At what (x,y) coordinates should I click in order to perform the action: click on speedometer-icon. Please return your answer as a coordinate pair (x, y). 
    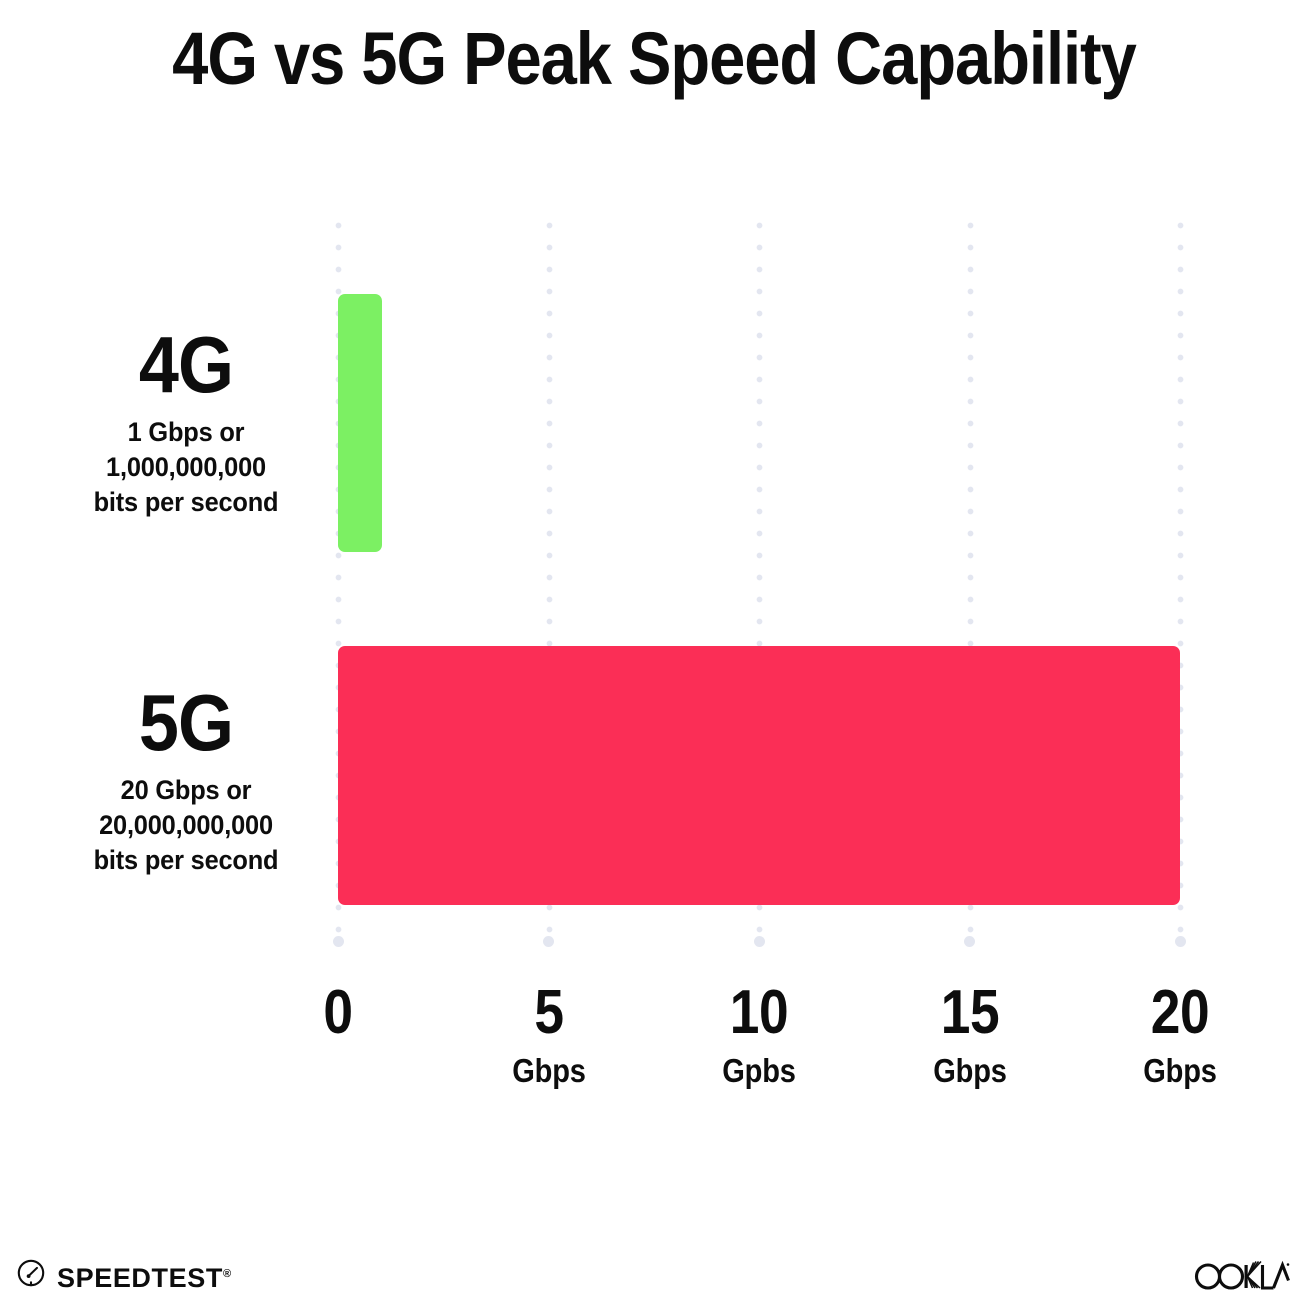
    Looking at the image, I should click on (31, 1275).